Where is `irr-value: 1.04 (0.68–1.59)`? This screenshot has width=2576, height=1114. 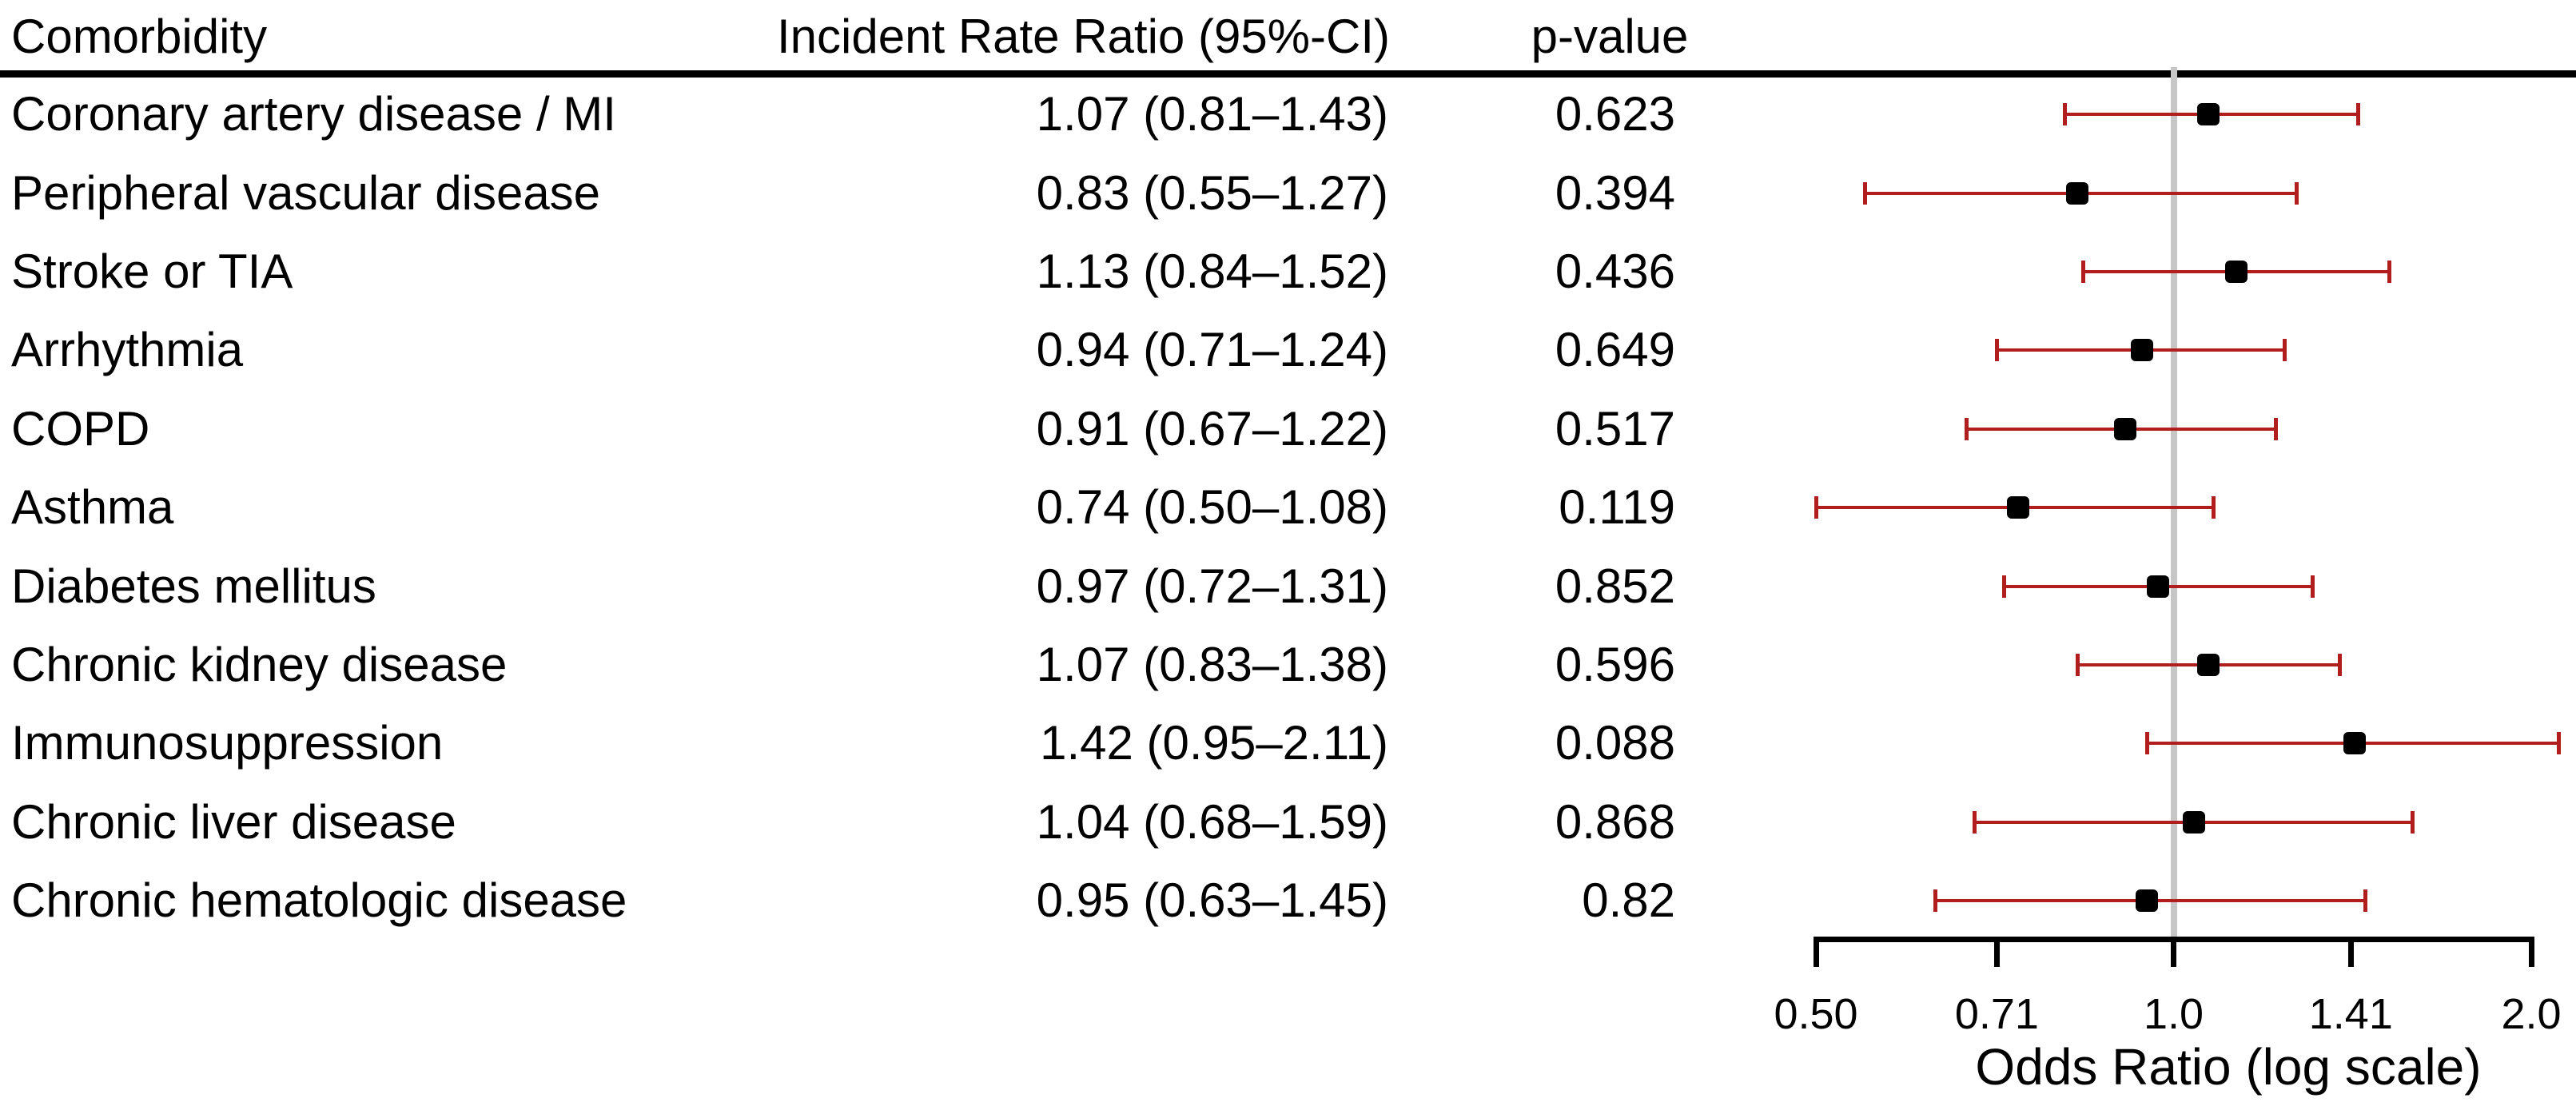 irr-value: 1.04 (0.68–1.59) is located at coordinates (1212, 822).